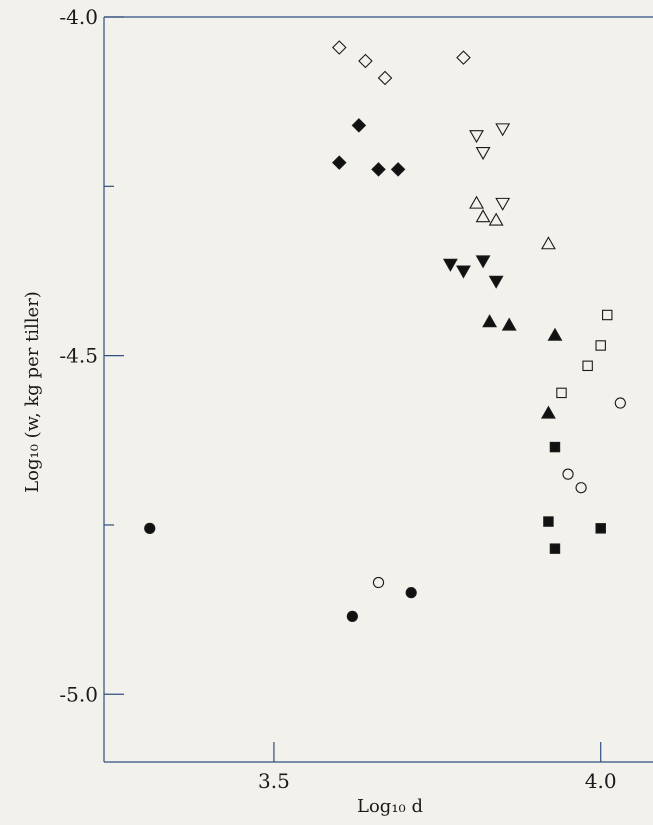 The image size is (653, 825). Describe the element at coordinates (274, 781) in the screenshot. I see `x-tick-label: 3.5` at that location.